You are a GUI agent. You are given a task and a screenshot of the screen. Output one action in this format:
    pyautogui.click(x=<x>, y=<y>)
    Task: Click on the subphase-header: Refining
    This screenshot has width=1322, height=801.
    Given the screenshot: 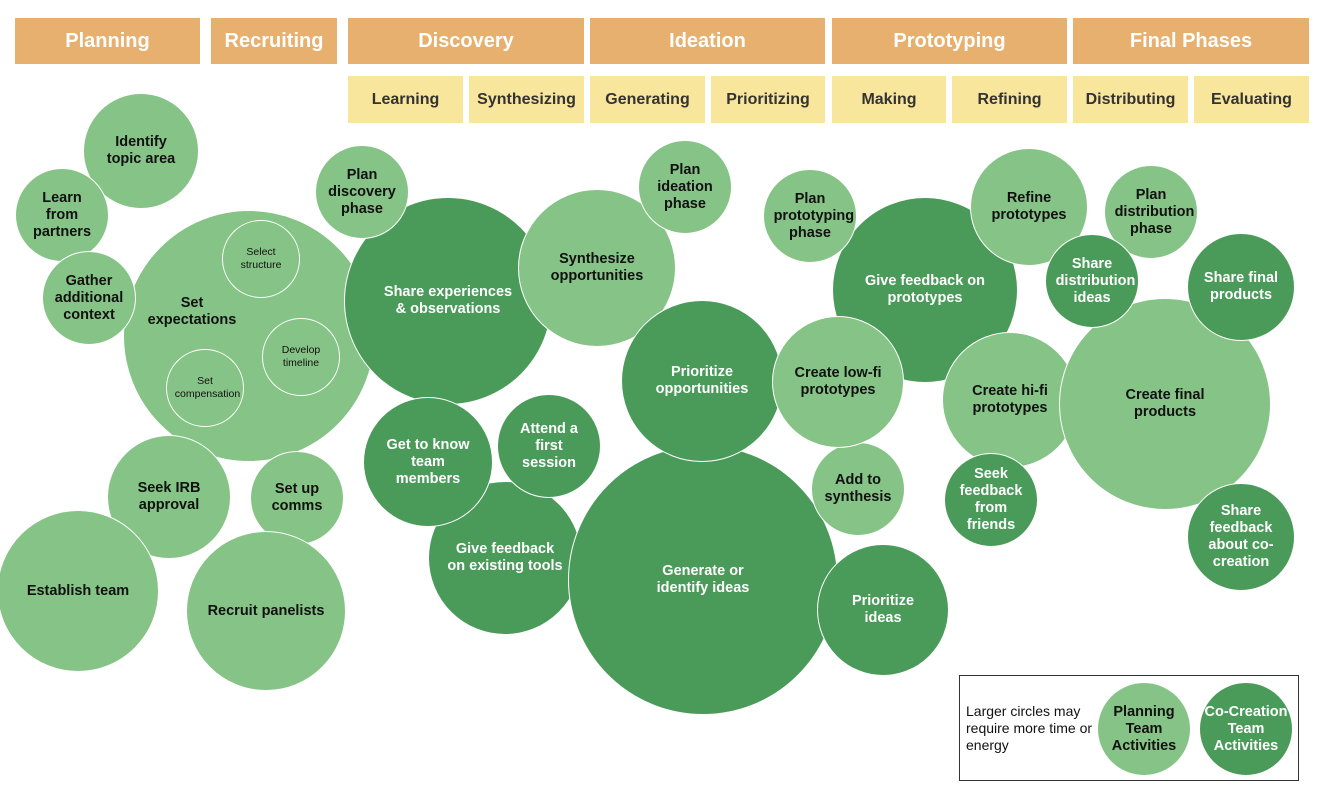 What is the action you would take?
    pyautogui.click(x=1009, y=99)
    